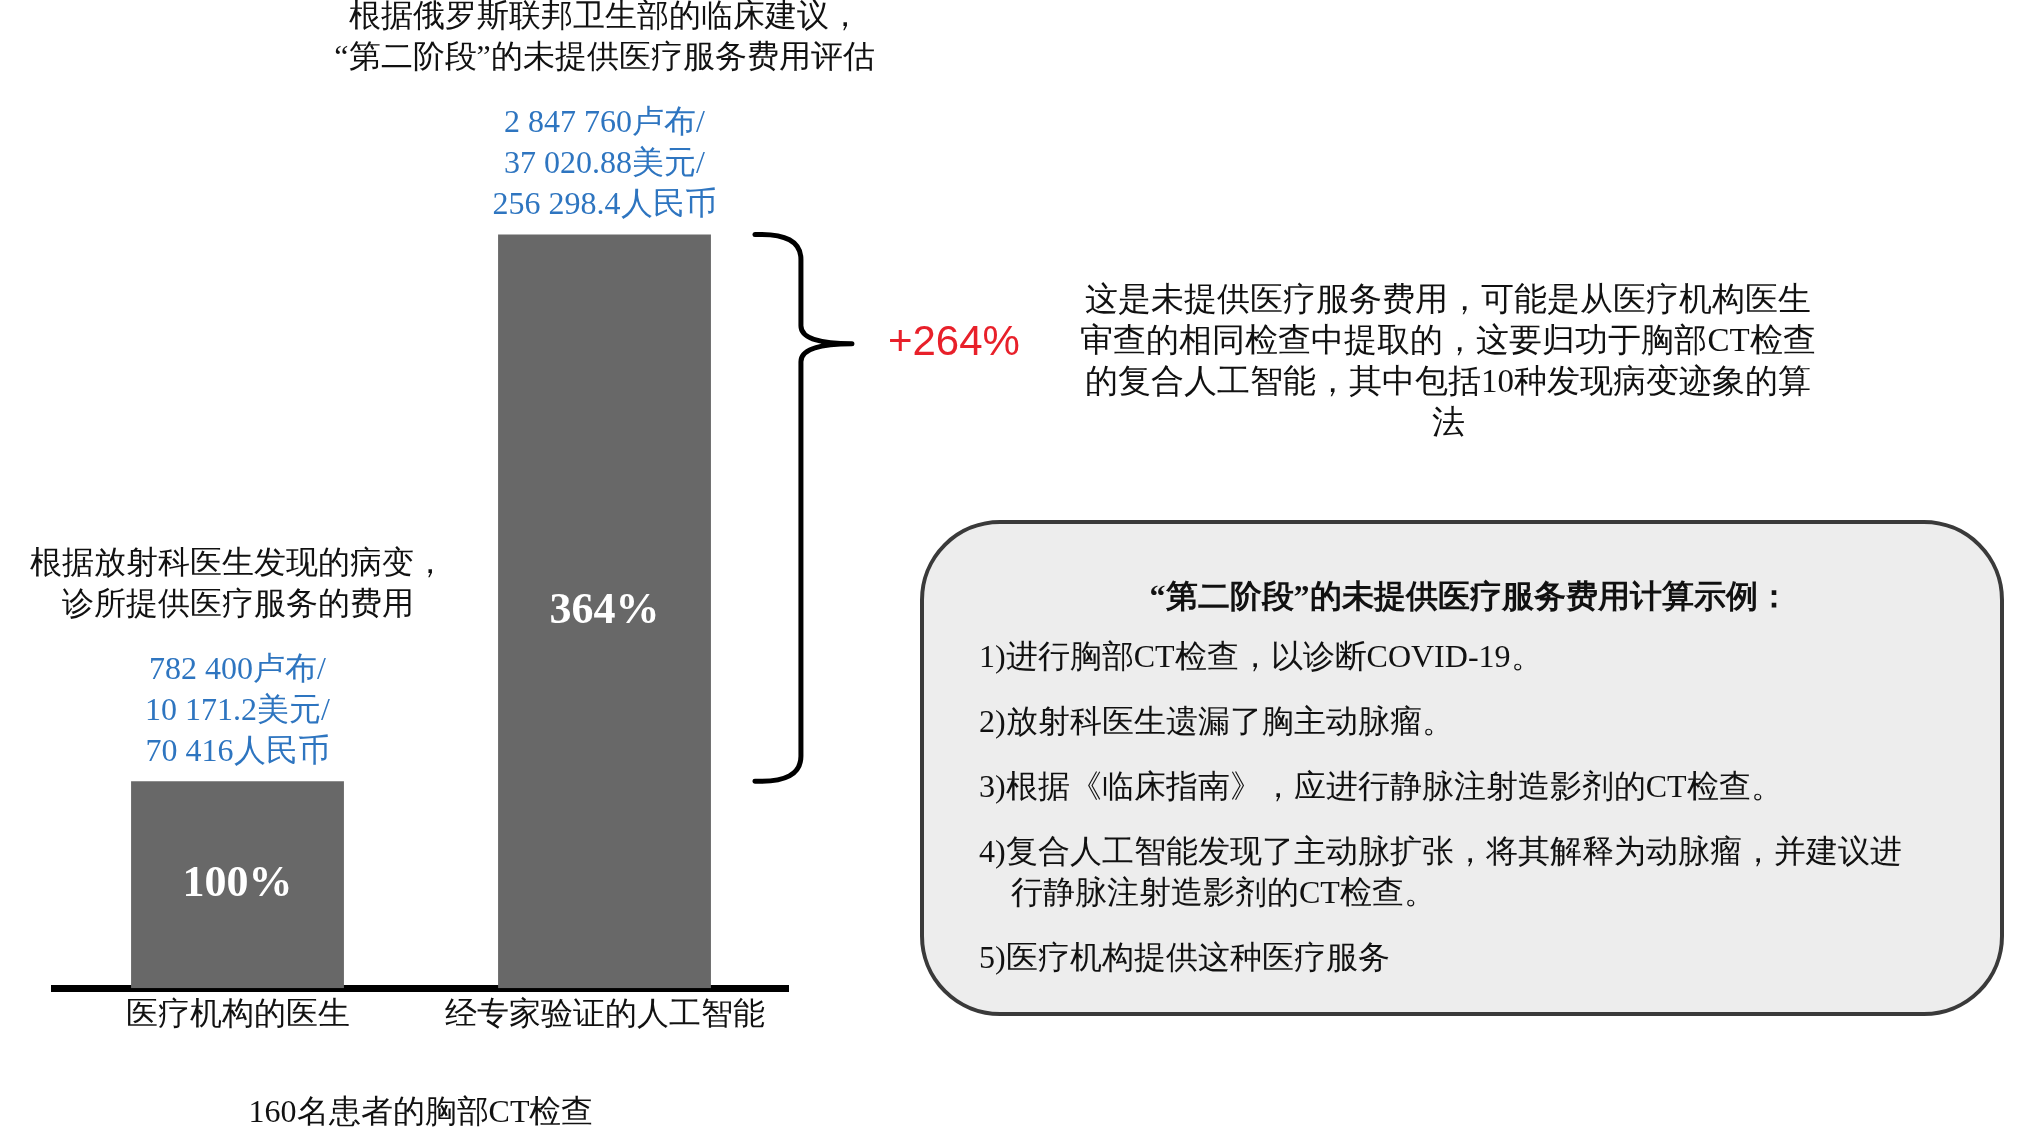  What do you see at coordinates (237, 882) in the screenshot?
I see `data-label: 100%` at bounding box center [237, 882].